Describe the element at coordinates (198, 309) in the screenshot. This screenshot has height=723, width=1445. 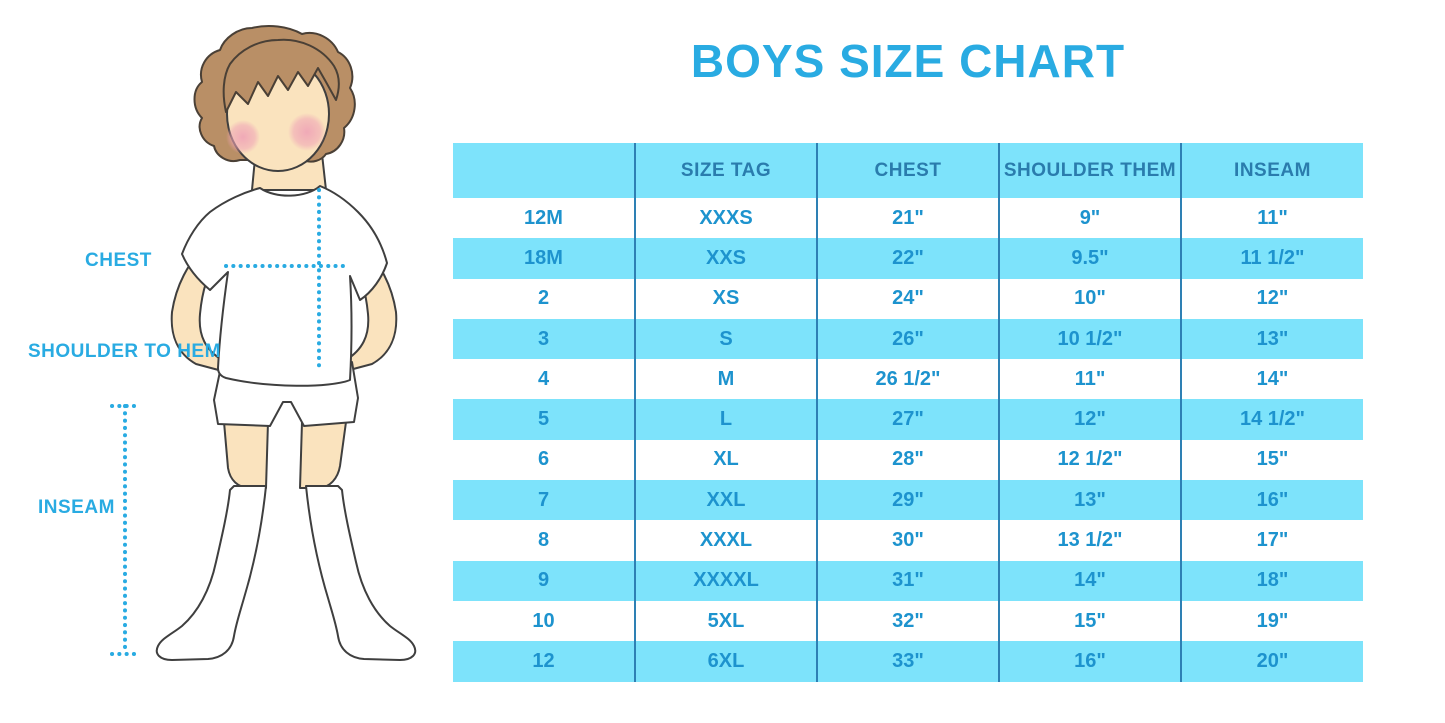
I see `boy-left-arm` at that location.